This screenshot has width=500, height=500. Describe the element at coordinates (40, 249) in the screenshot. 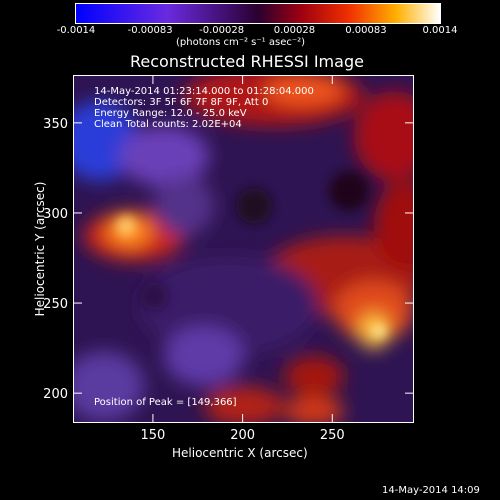

I see `y-axis-label: Heliocentric Y (arcsec)` at that location.